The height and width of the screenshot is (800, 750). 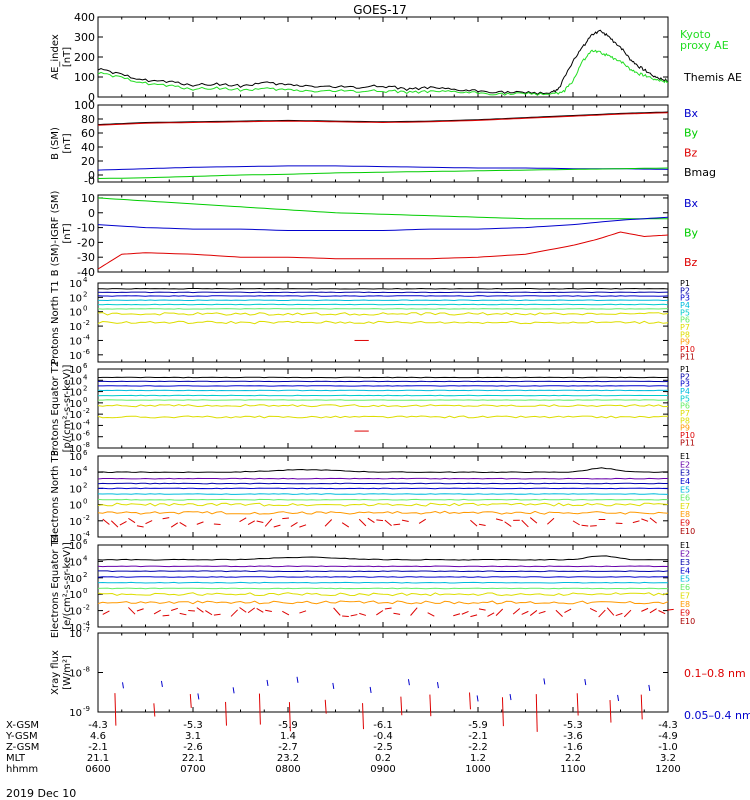 What do you see at coordinates (89, 181) in the screenshot?
I see `y-tick-label: -0` at bounding box center [89, 181].